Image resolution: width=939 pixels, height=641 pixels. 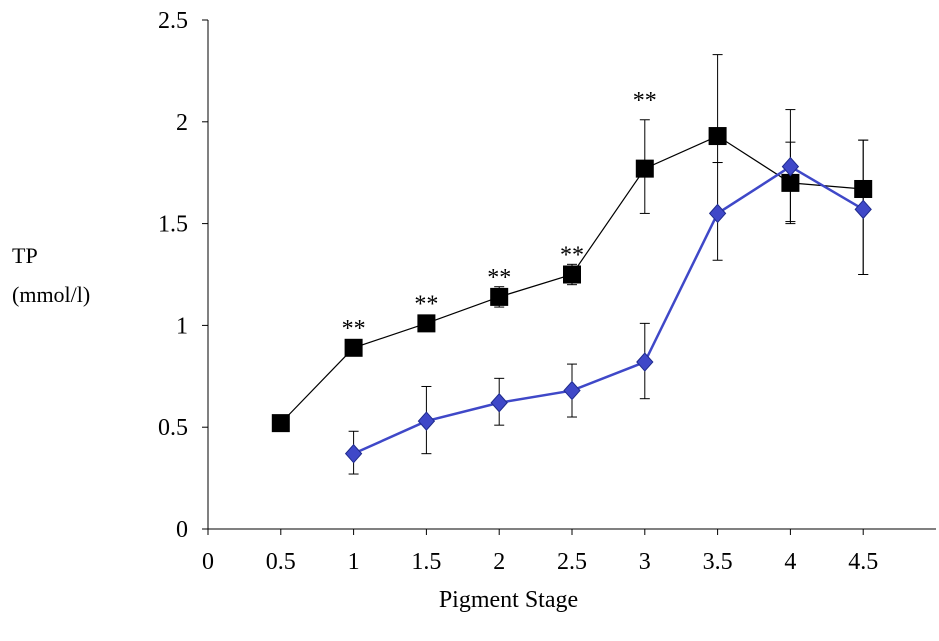 What do you see at coordinates (863, 562) in the screenshot?
I see `x-tick-label: 4.5` at bounding box center [863, 562].